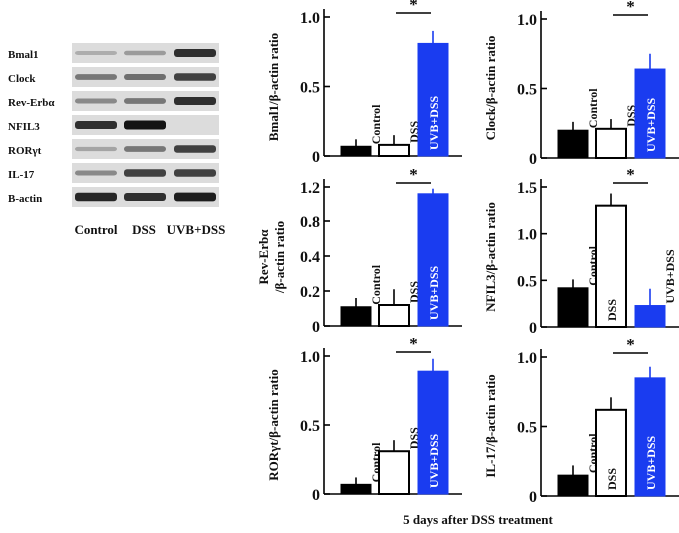  I want to click on blot-row-label: RORγt, so click(25, 151).